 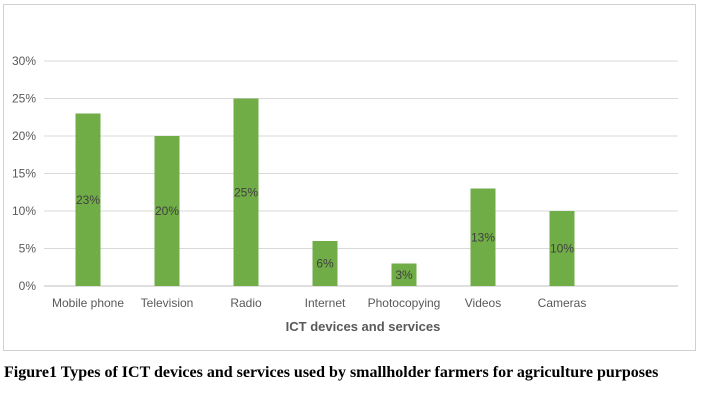 I want to click on data-label: 25%, so click(x=246, y=192).